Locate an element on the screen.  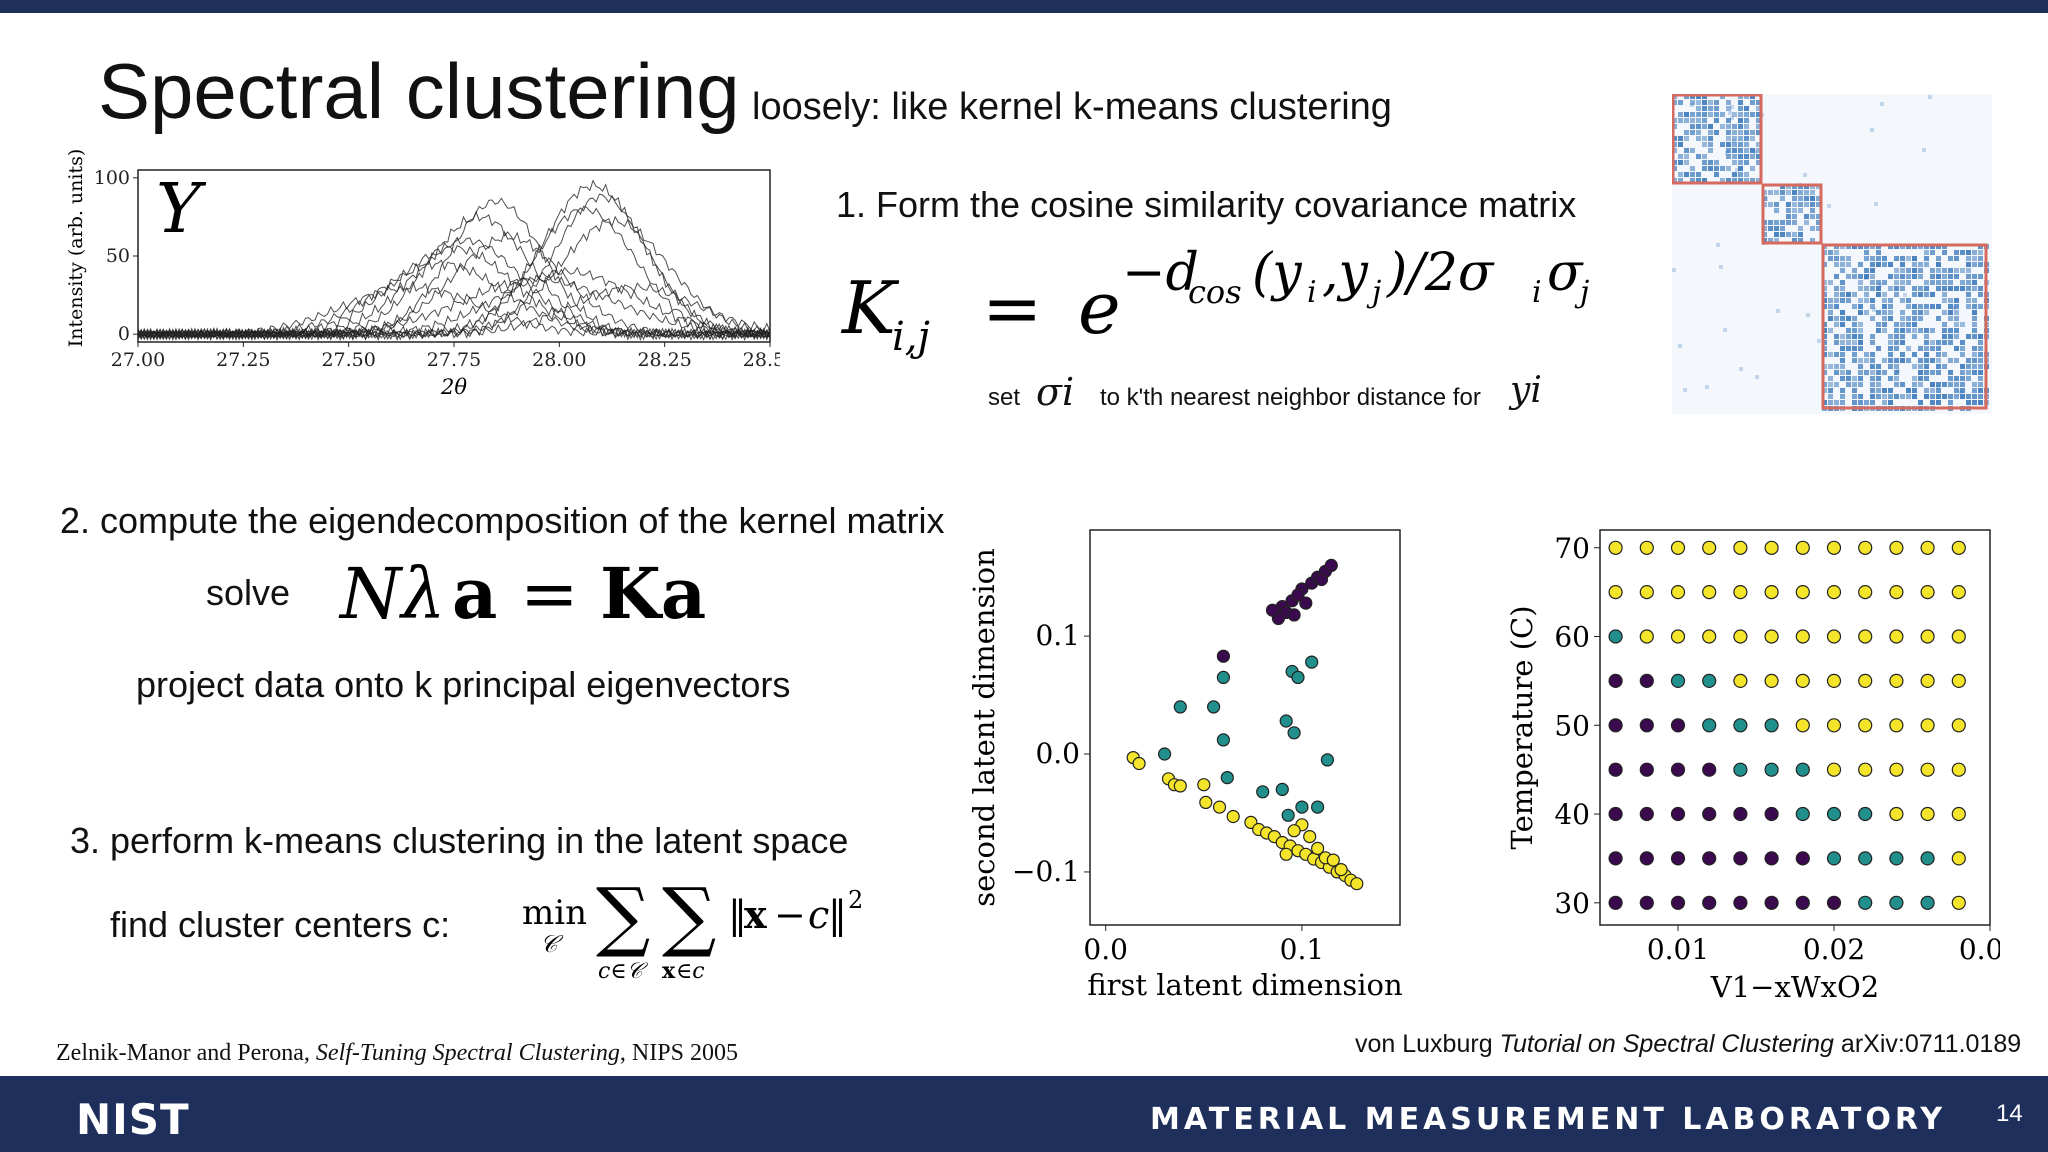
phase-y-axis-label: Temperature (C) is located at coordinates (1522, 727).